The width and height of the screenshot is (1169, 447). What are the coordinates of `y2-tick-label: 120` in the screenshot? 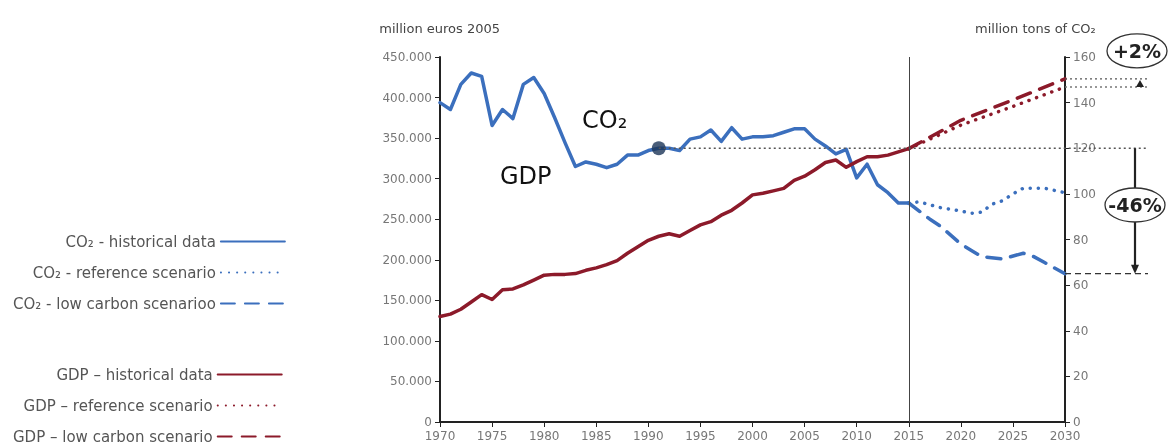 It's located at (1084, 148).